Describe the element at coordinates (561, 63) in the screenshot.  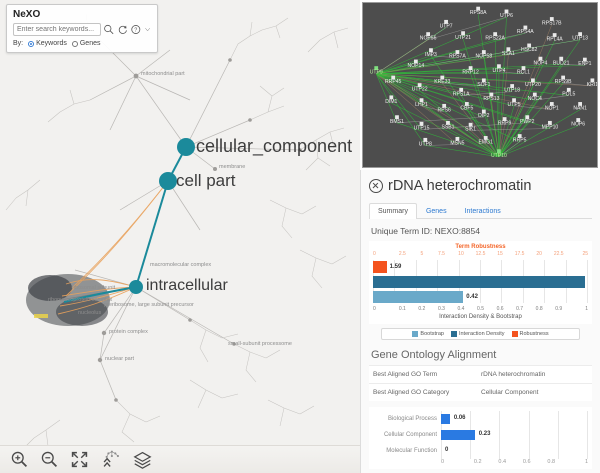
I see `network-node-label: BUD21` at that location.